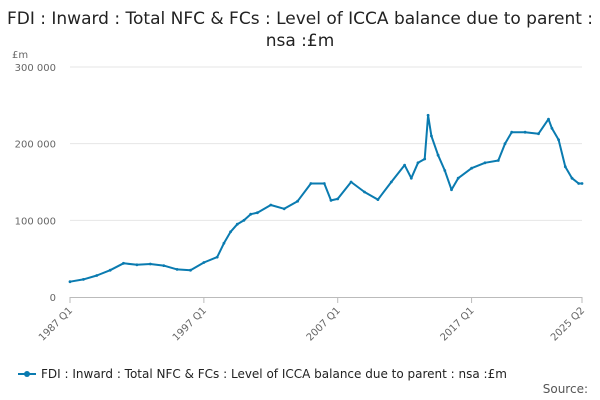 Image resolution: width=600 pixels, height=400 pixels. Describe the element at coordinates (35, 145) in the screenshot. I see `y-tick-label: 200 000` at that location.